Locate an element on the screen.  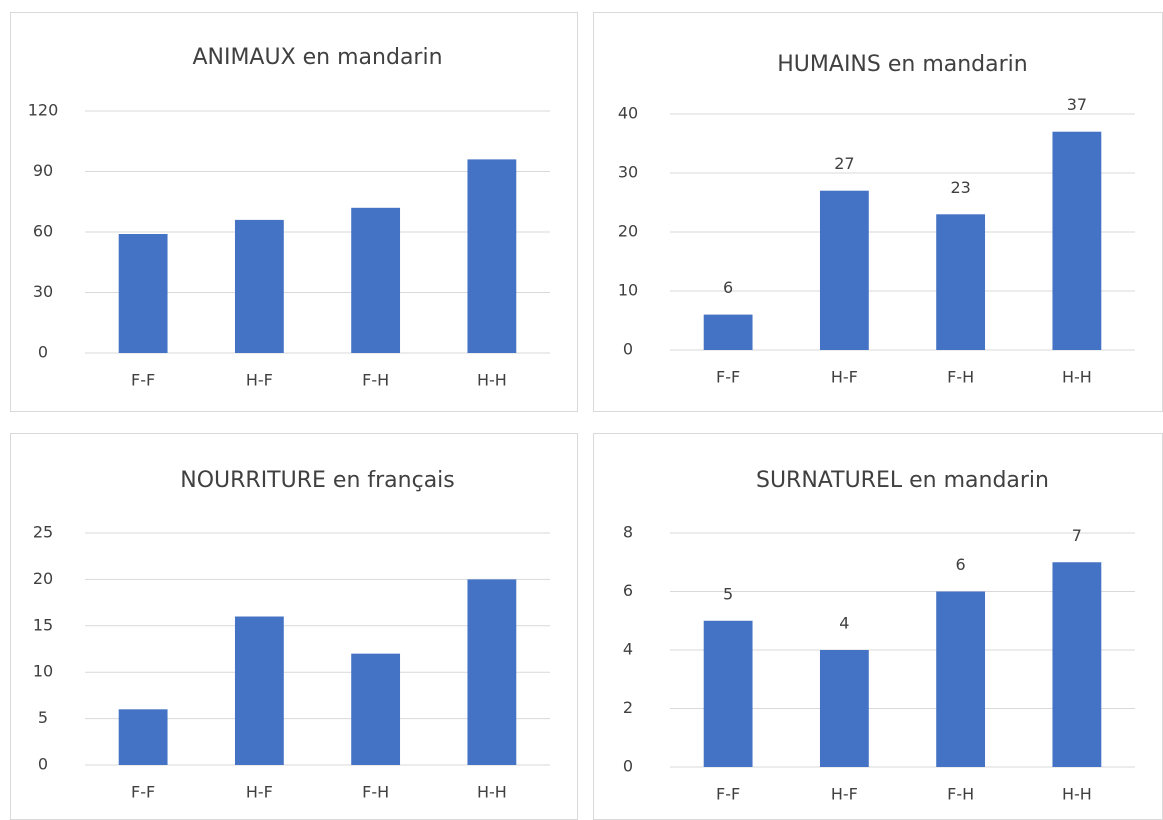
y-tick-label: 90 is located at coordinates (43, 170).